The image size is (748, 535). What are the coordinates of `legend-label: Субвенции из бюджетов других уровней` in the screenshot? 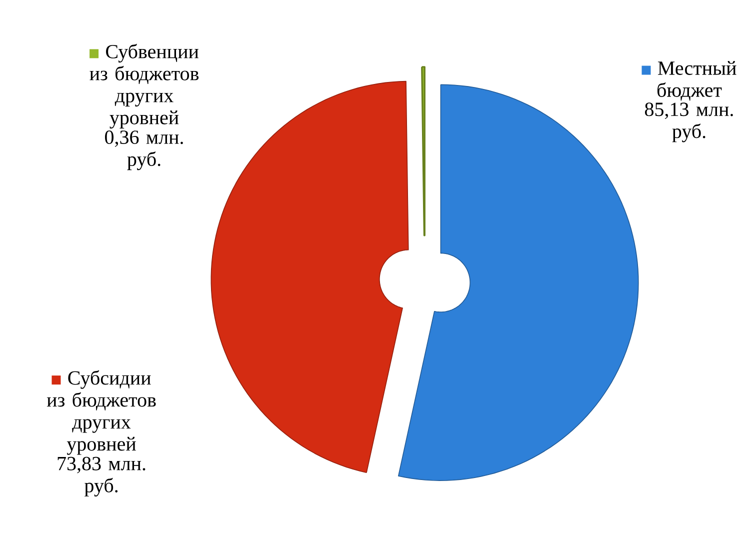 It's located at (144, 86).